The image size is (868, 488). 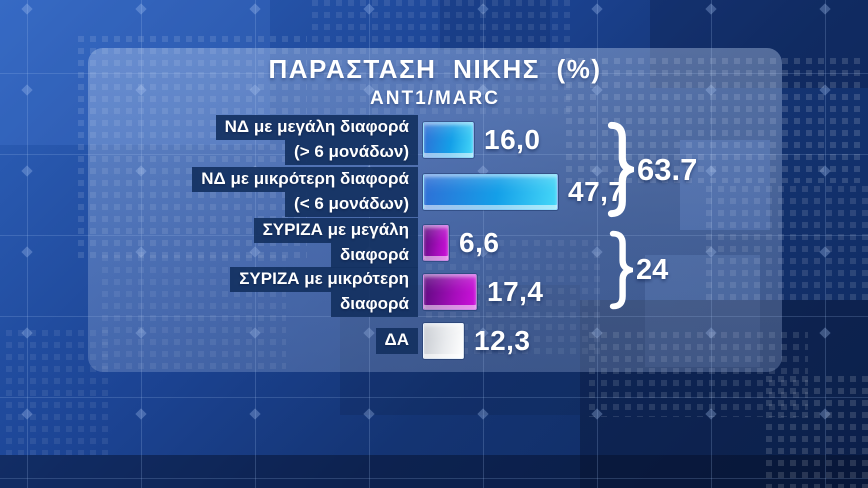 What do you see at coordinates (316, 127) in the screenshot?
I see `row-label-line: ΝΔ με μεγάλη διαφορά` at bounding box center [316, 127].